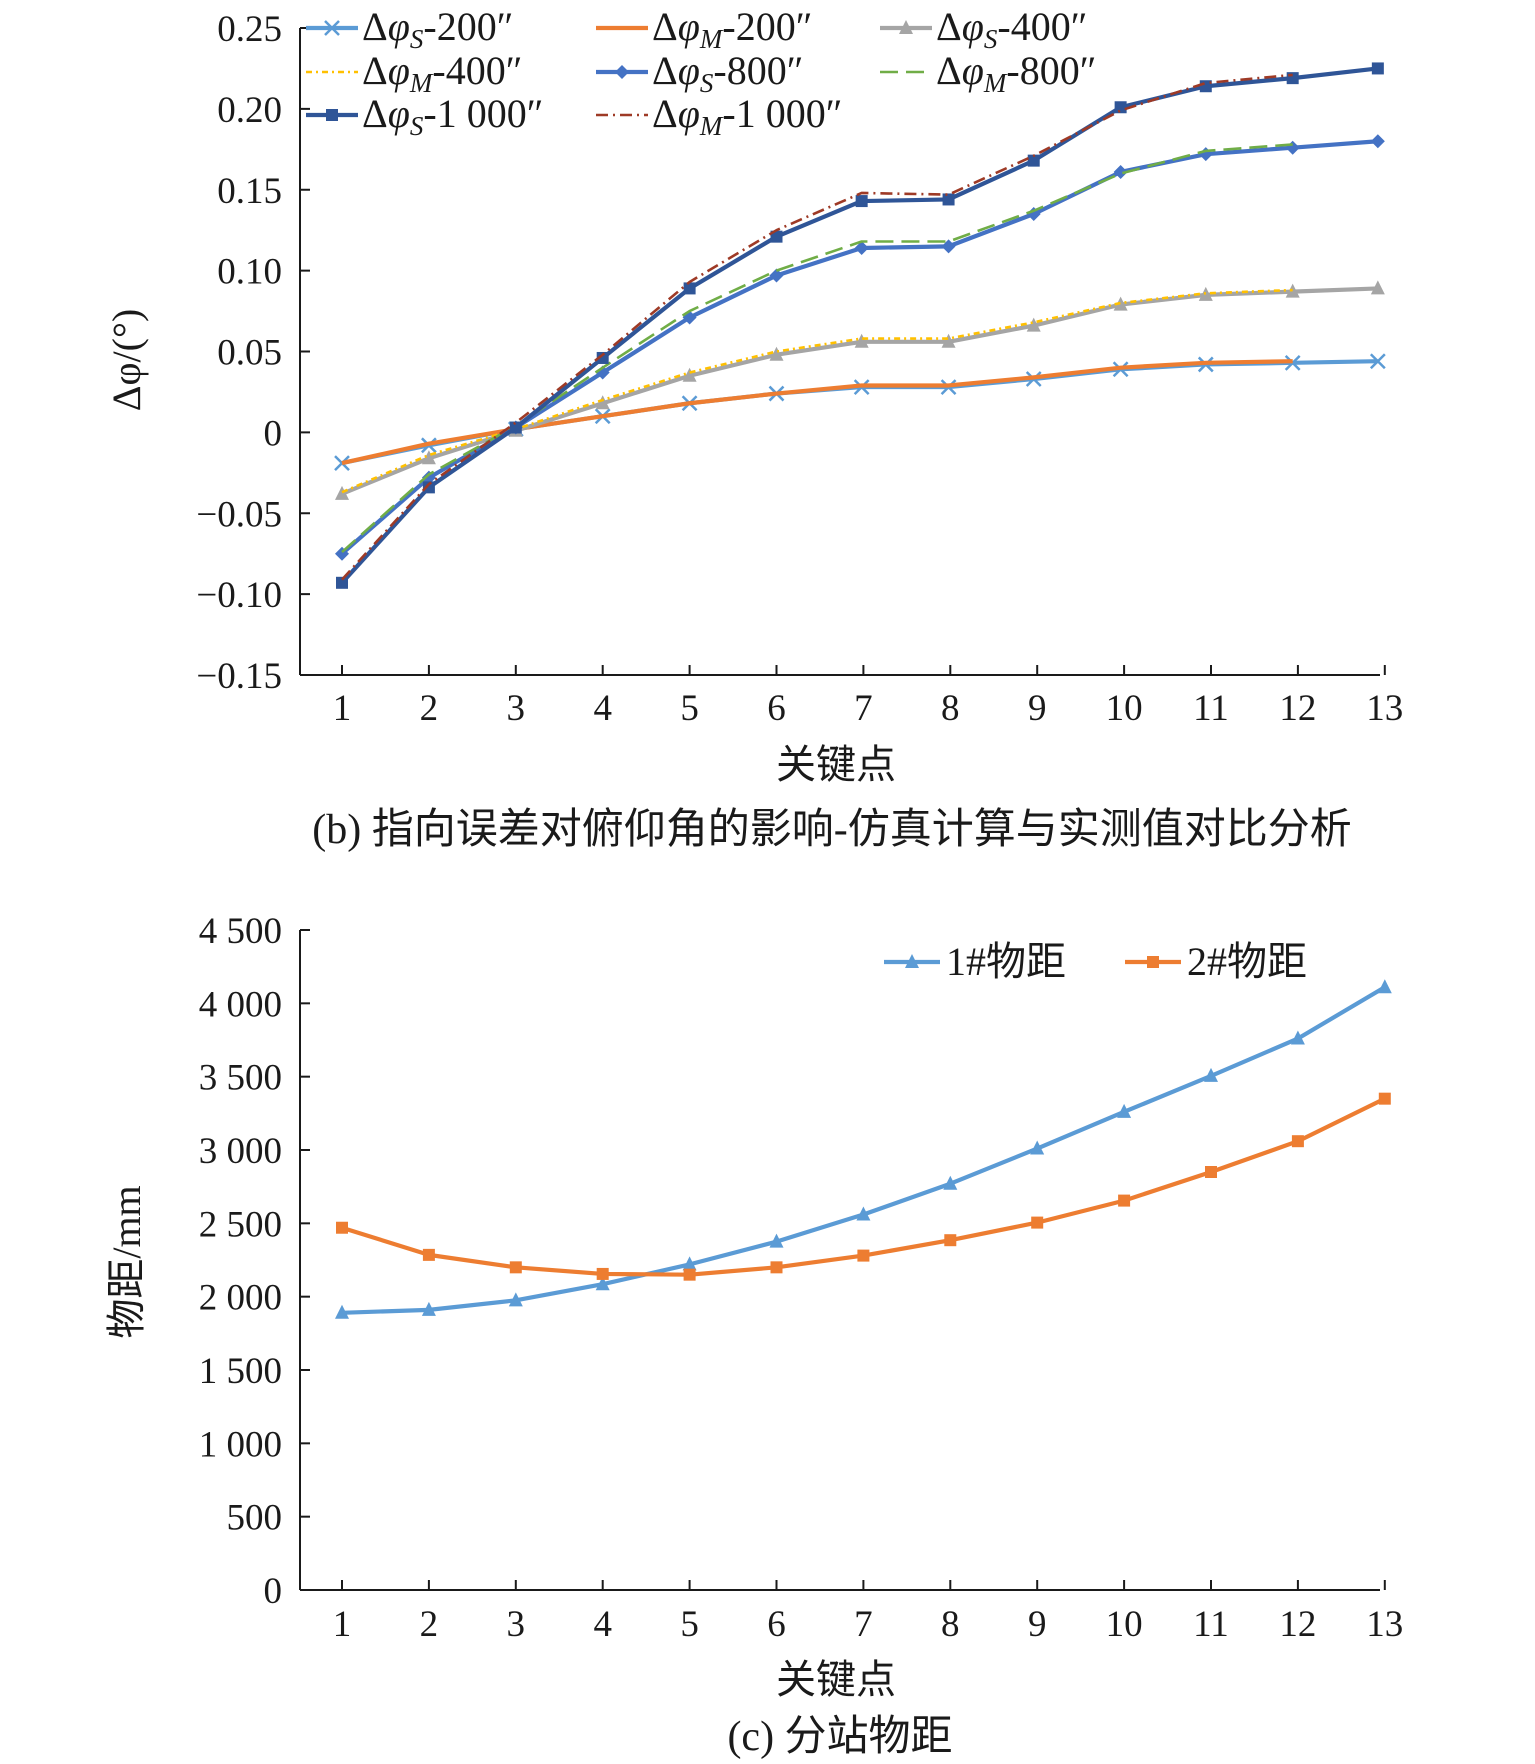 This screenshot has height=1764, width=1535. Describe the element at coordinates (409, 29) in the screenshot. I see `legend-item: ΔφS-200″` at that location.